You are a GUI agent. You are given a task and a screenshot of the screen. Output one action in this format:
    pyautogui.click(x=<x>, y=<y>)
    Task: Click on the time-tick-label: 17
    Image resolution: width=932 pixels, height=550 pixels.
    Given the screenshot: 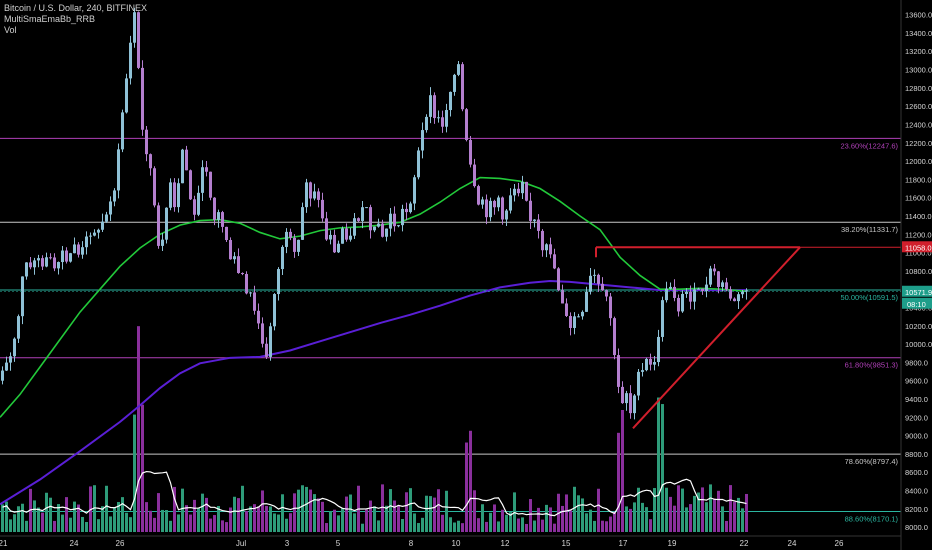 What is the action you would take?
    pyautogui.click(x=623, y=543)
    